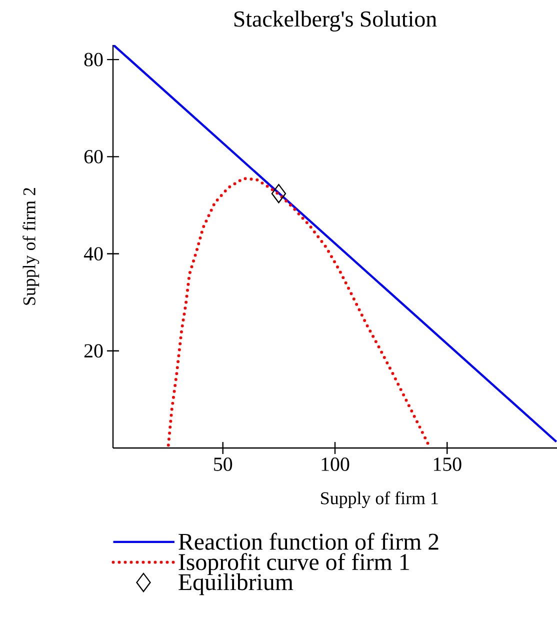  What do you see at coordinates (93, 59) in the screenshot?
I see `y-tick-label: 80` at bounding box center [93, 59].